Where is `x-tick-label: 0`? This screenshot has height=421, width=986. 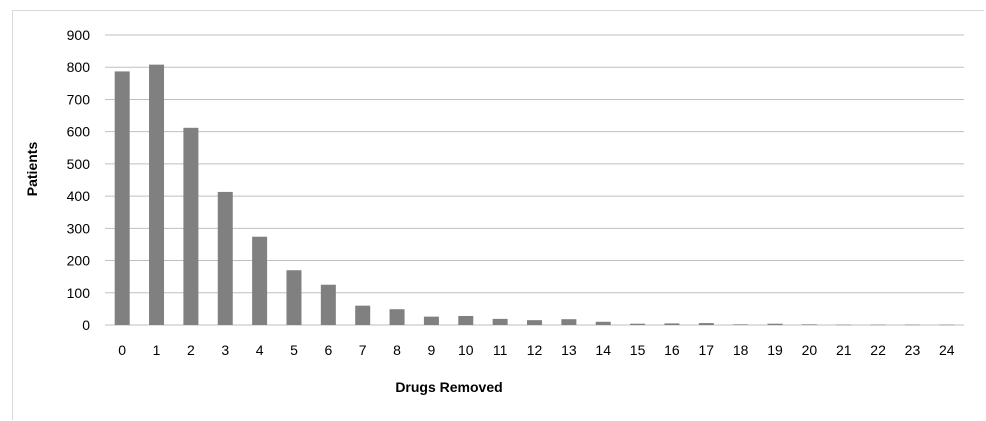 x-tick-label: 0 is located at coordinates (122, 350).